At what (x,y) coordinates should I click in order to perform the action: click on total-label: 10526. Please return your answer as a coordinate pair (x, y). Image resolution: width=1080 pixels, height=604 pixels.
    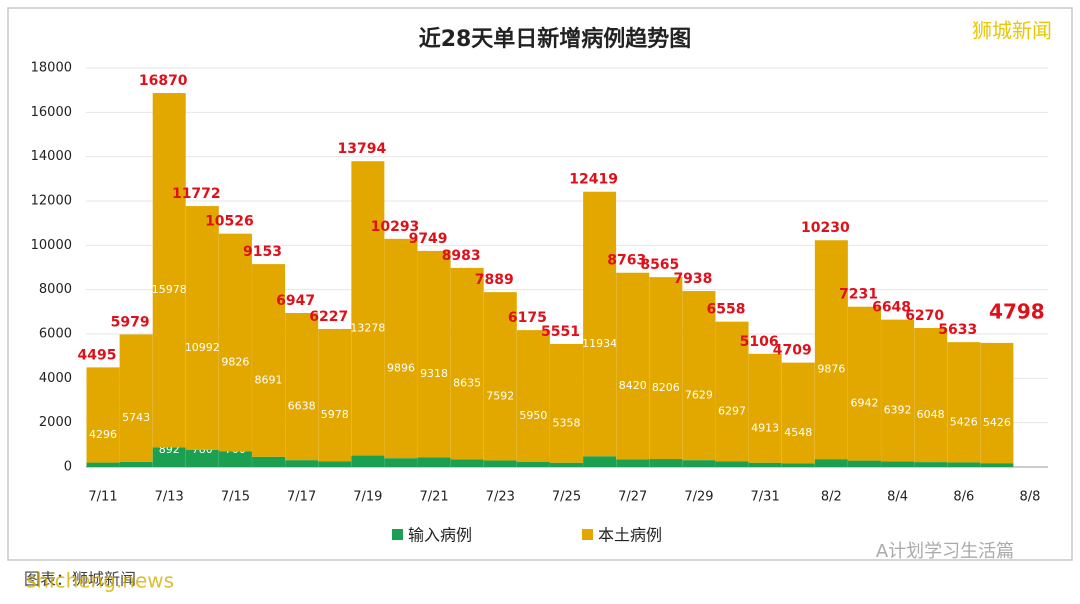
    Looking at the image, I should click on (229, 222).